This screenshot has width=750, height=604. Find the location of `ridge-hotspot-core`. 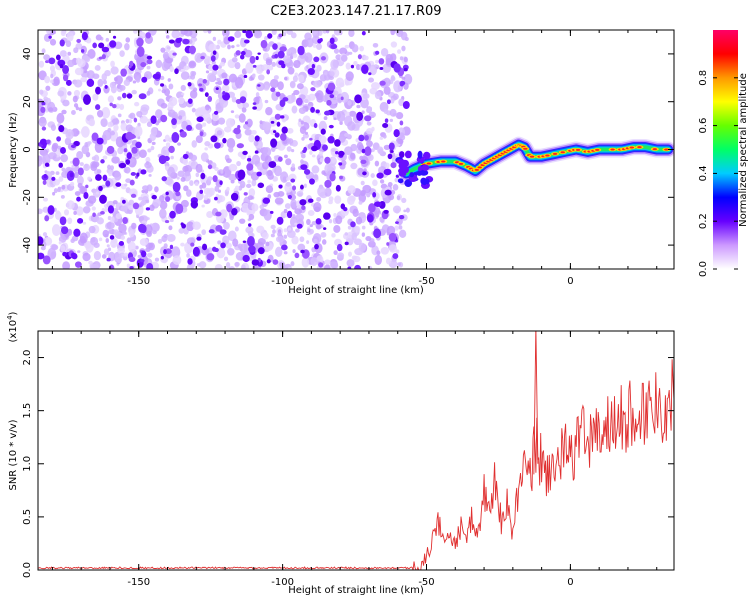

ridge-hotspot-core is located at coordinates (655, 149).